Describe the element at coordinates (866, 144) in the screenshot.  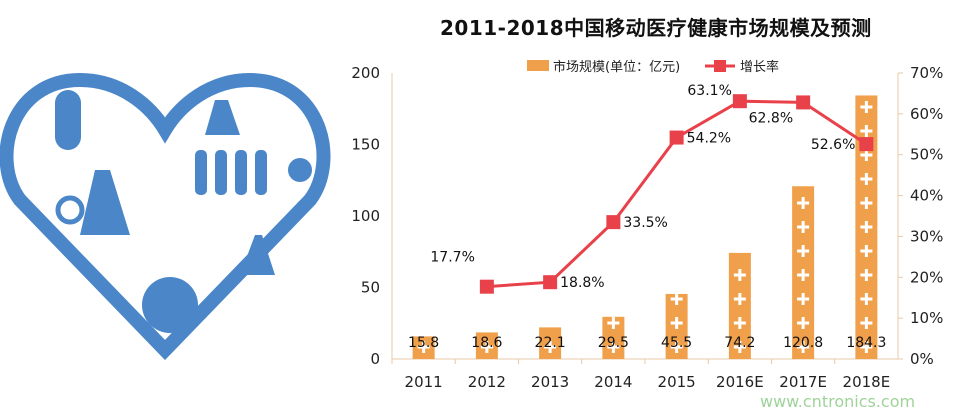
I see `growth-rate-marker-2018E` at that location.